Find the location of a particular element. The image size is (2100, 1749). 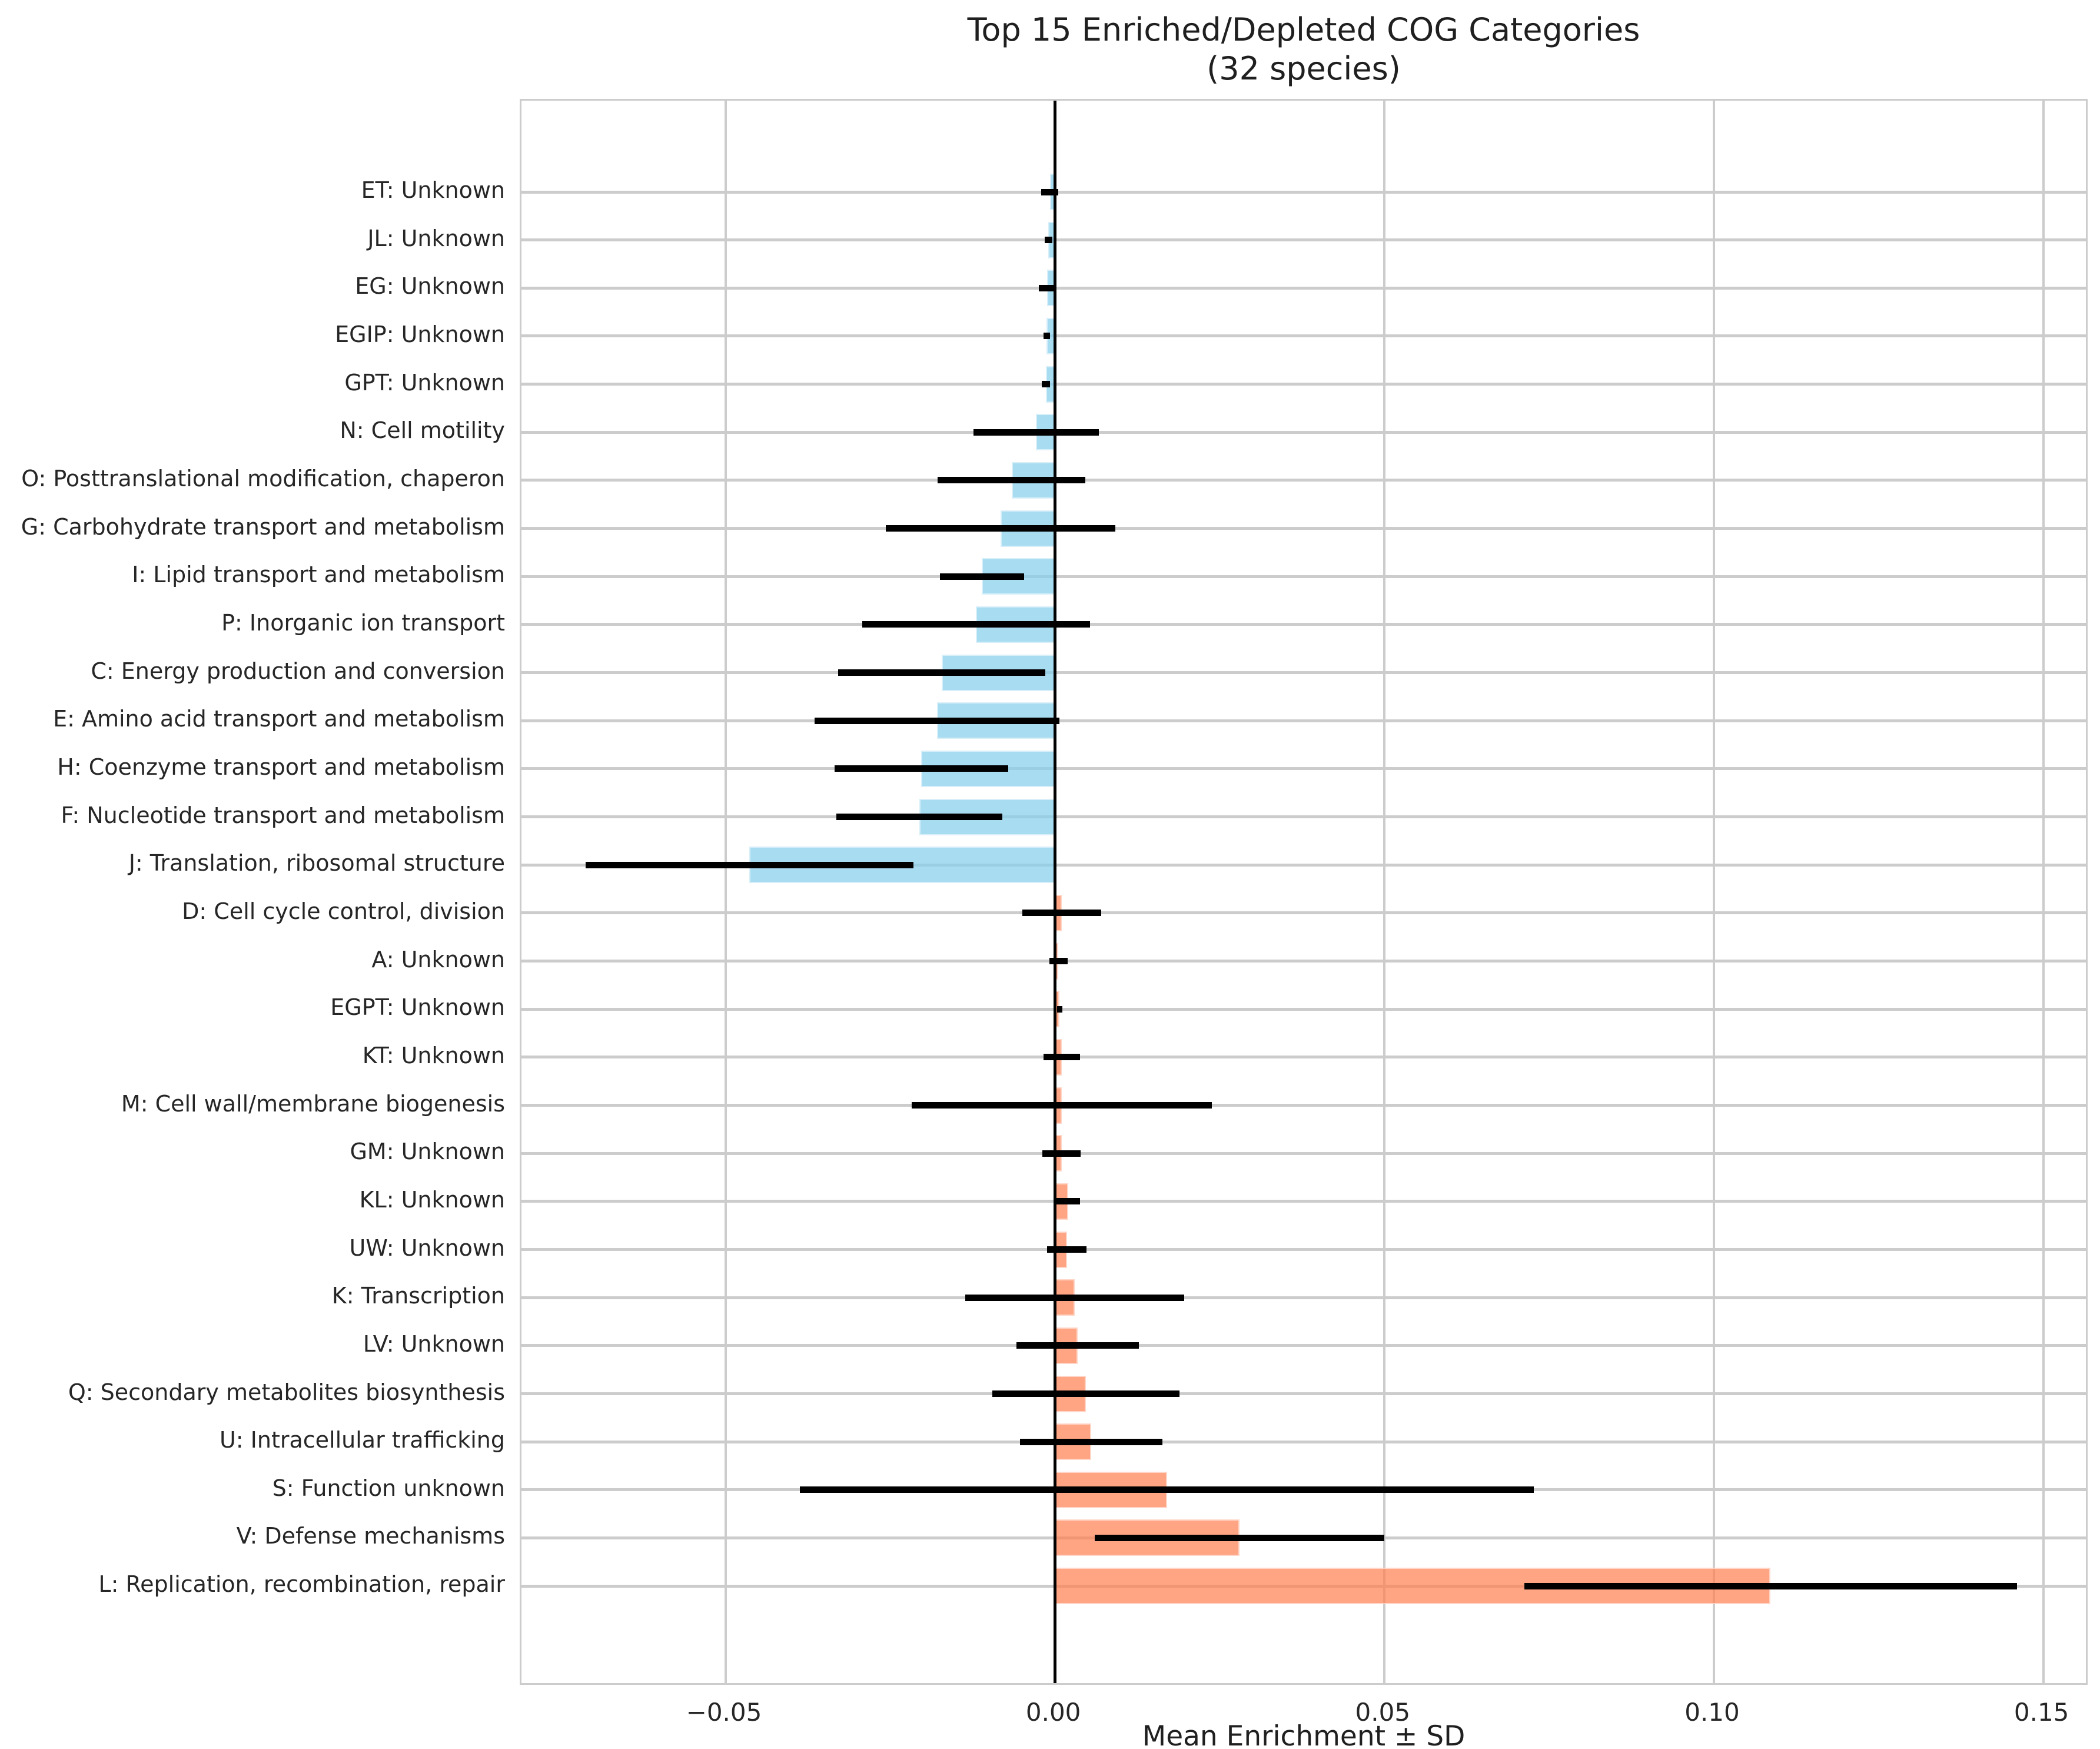

y-category-label: M: Cell wall/membrane biogenesis is located at coordinates (313, 1103).